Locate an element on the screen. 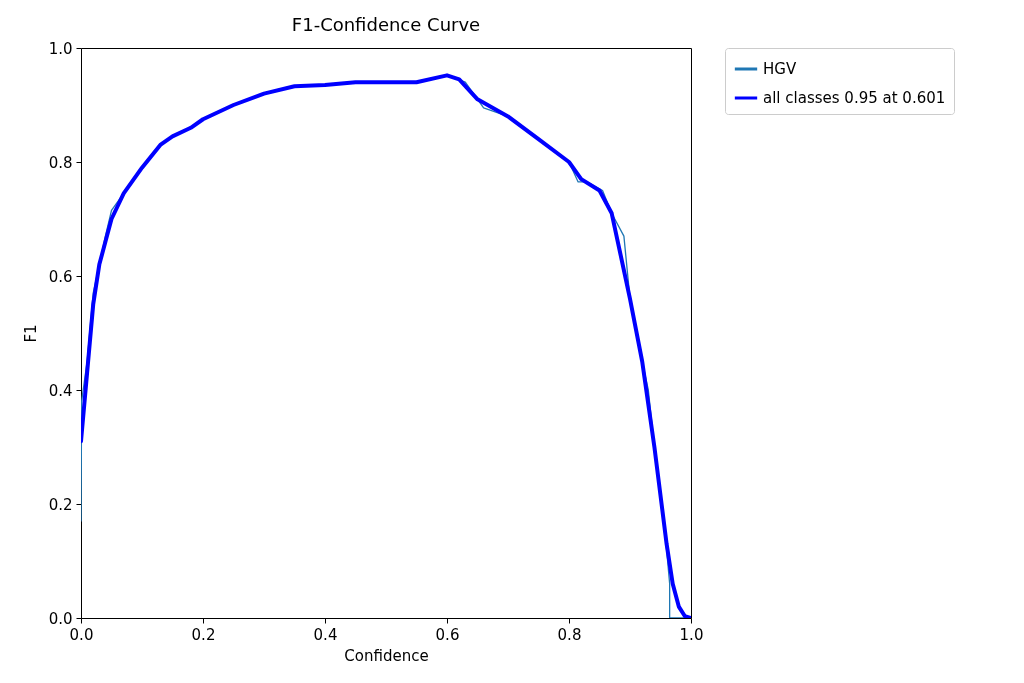  y-axis-title: F1 is located at coordinates (30, 333).